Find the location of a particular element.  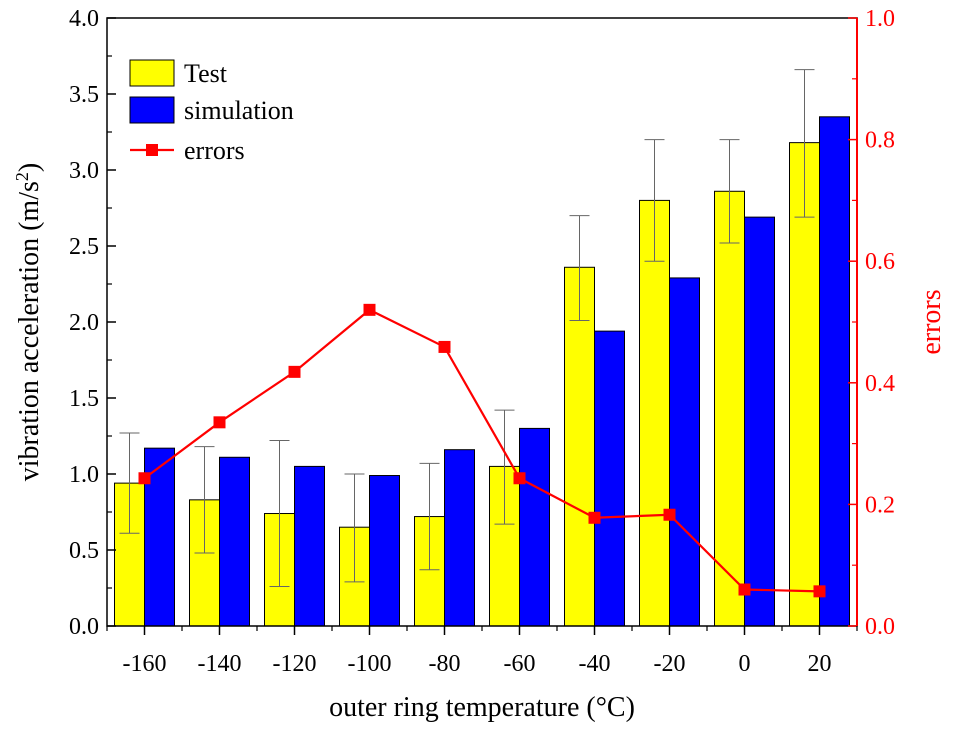

legend: Test simulation errors is located at coordinates (211, 112).